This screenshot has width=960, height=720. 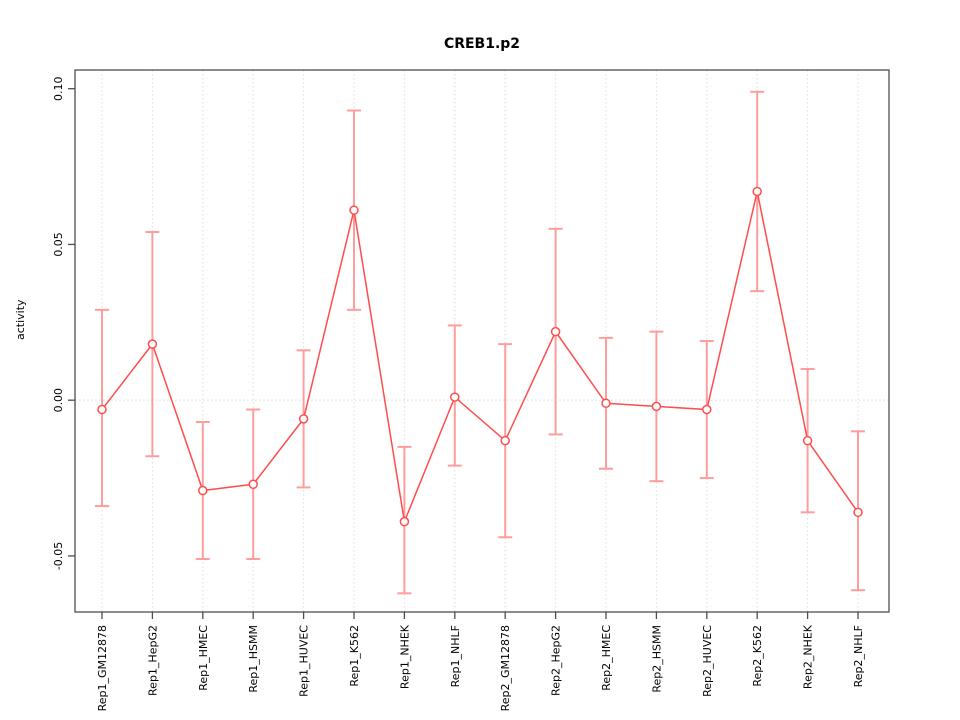 I want to click on x-tick-label: Rep1_HUVEC, so click(x=304, y=661).